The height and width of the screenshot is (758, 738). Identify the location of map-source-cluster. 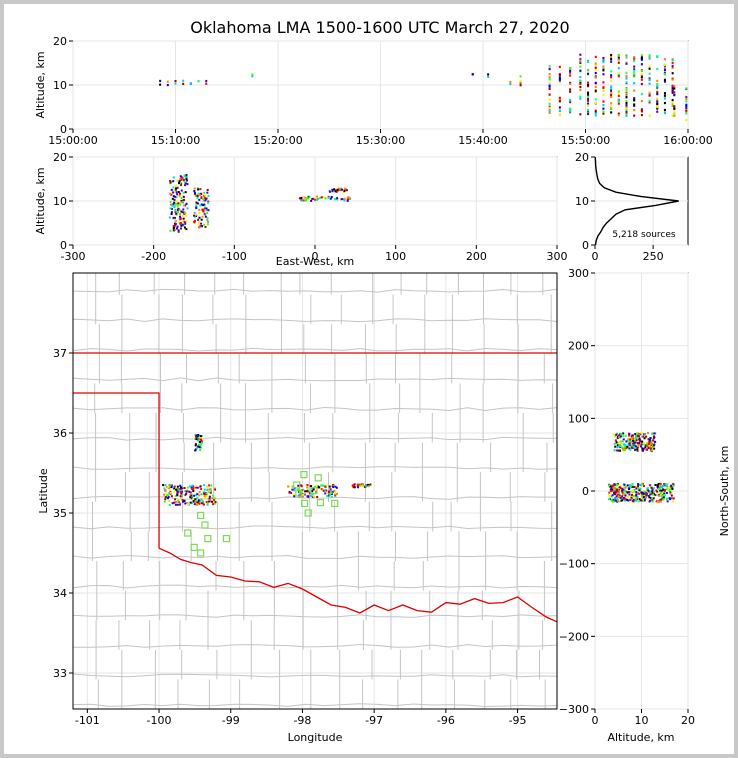
(198, 442).